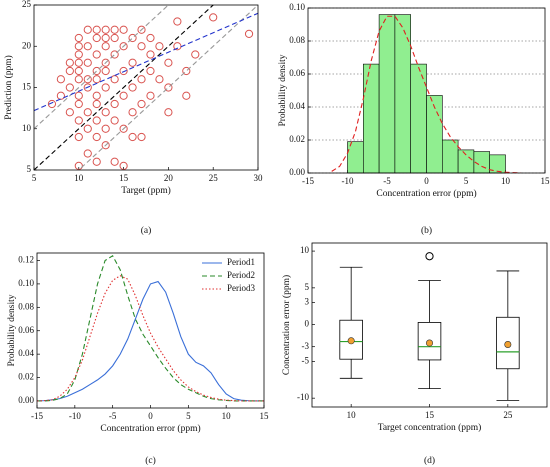 This screenshot has width=550, height=467. I want to click on caption: (b), so click(426, 230).